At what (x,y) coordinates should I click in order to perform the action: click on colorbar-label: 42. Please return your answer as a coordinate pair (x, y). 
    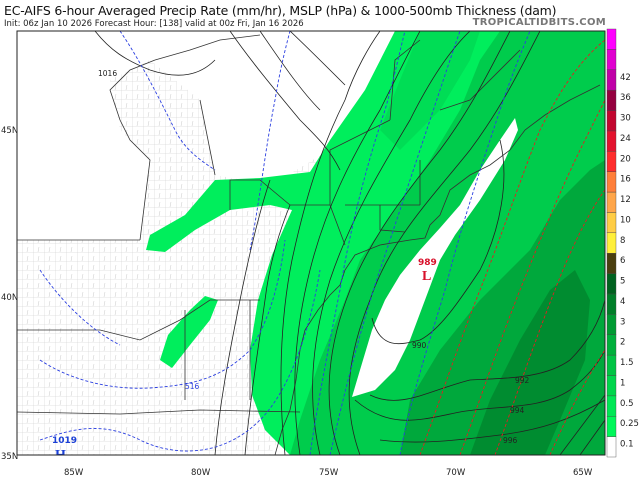
    Looking at the image, I should click on (625, 78).